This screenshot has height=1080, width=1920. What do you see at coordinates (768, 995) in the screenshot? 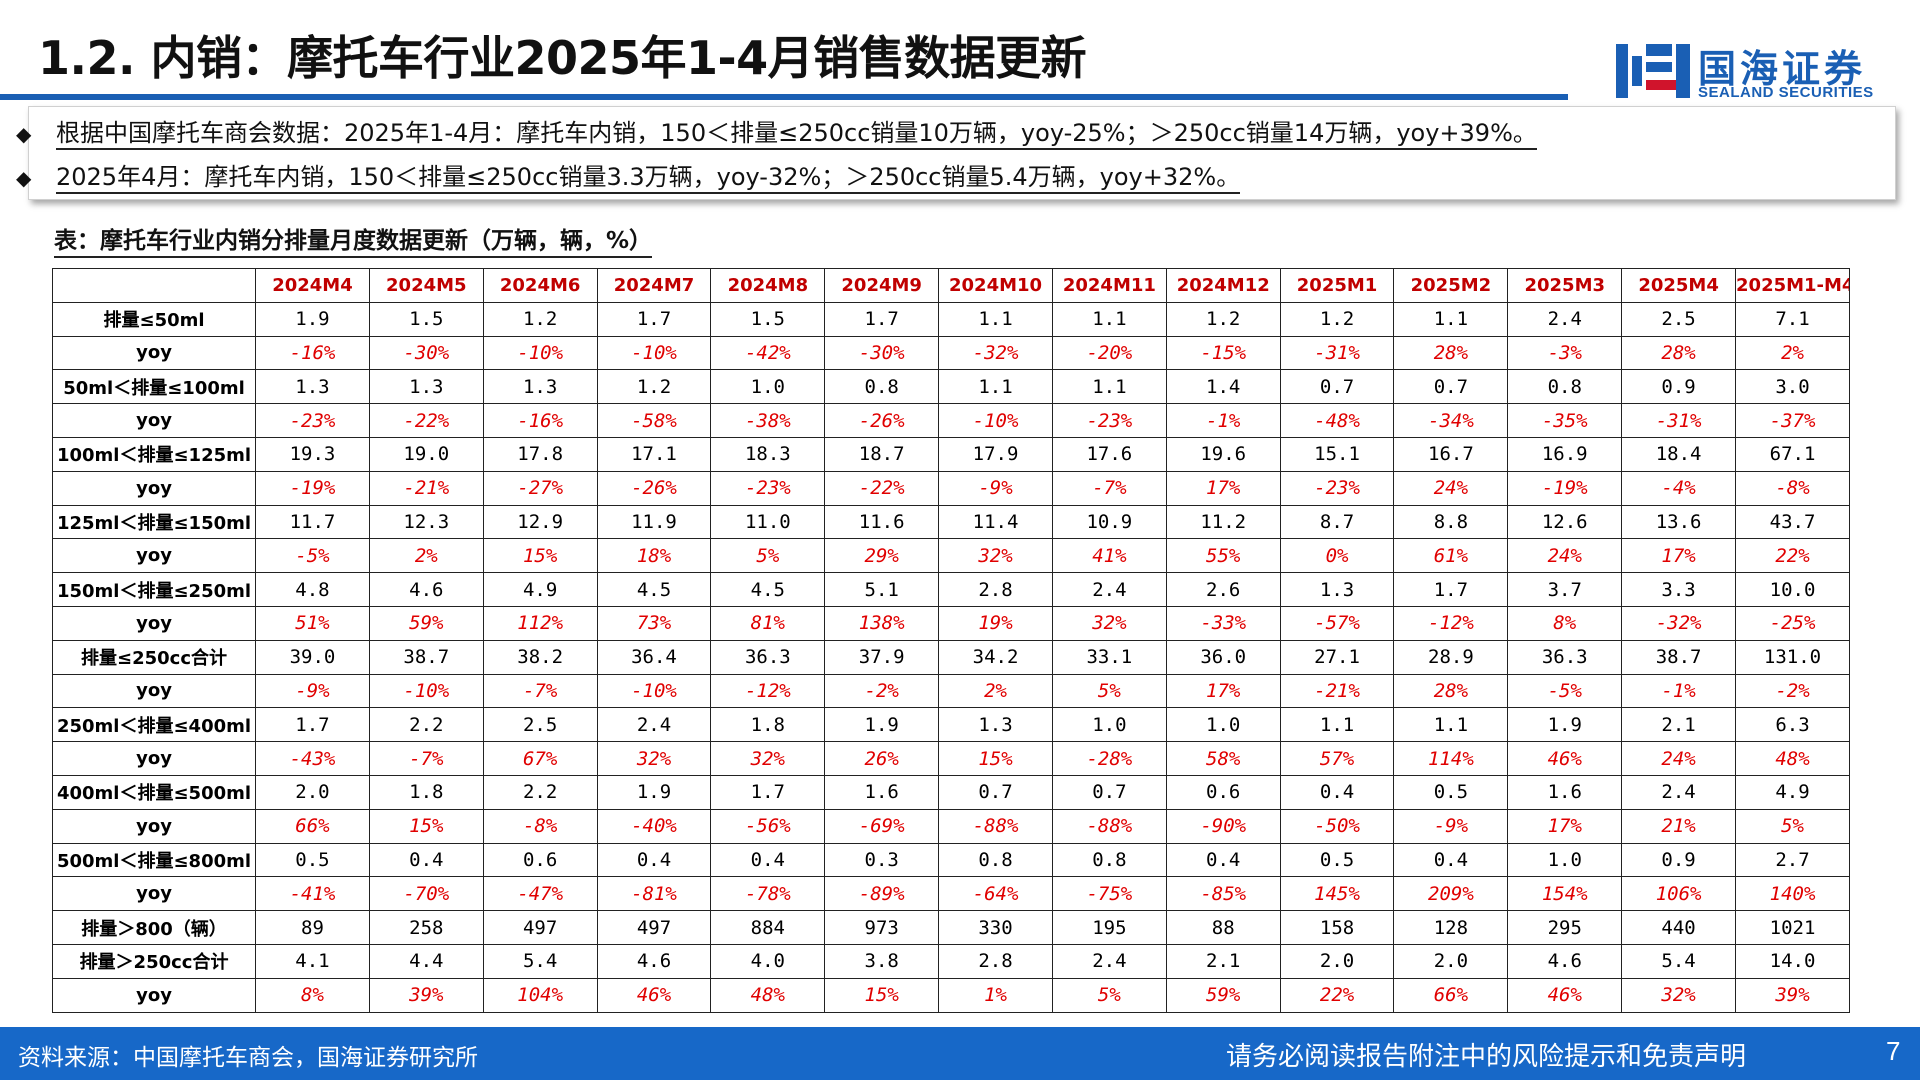
I see `yoy-cell: 48%` at bounding box center [768, 995].